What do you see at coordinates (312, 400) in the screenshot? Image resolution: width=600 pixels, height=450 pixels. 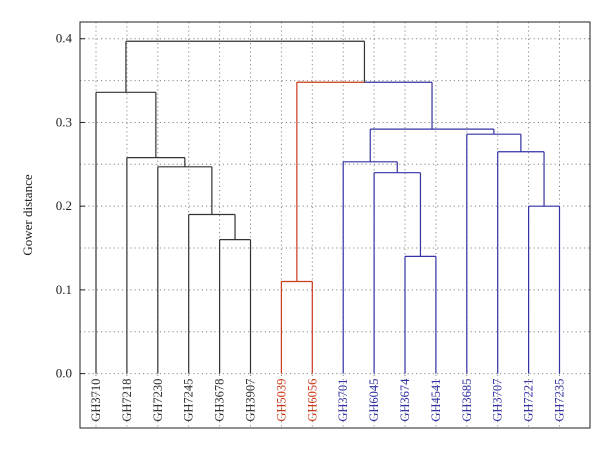 I see `leaf-label: GH6056` at bounding box center [312, 400].